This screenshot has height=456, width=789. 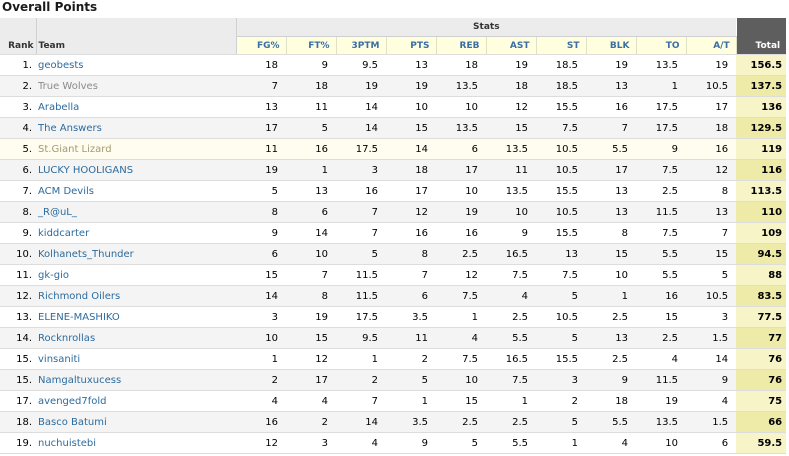 I want to click on stat-column-header: FG%, so click(x=261, y=45).